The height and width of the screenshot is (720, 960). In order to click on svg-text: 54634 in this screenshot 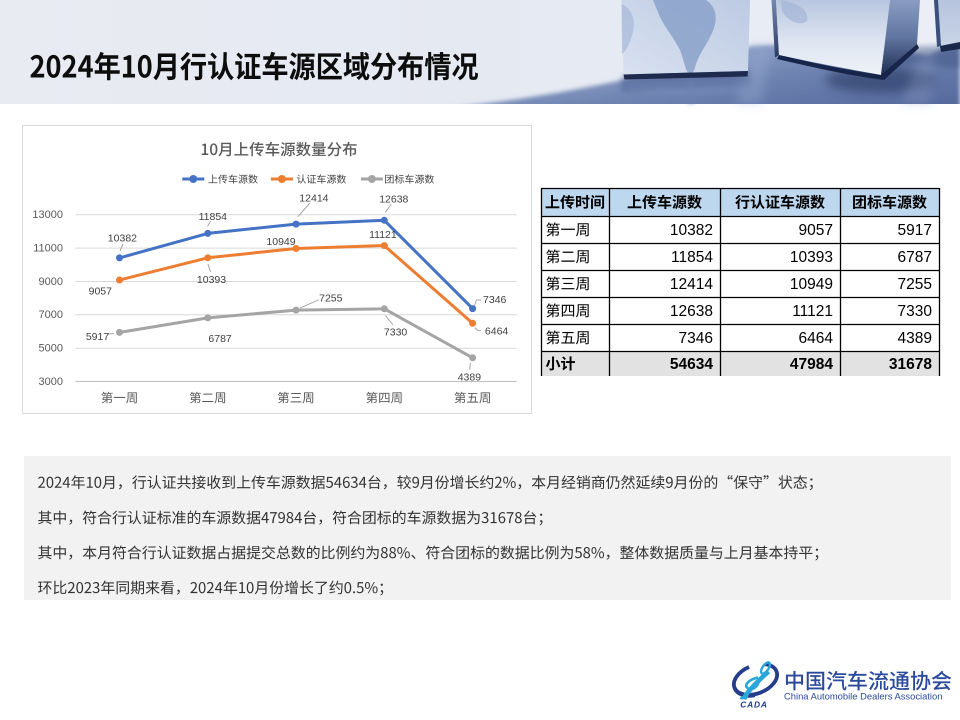, I will do `click(691, 364)`.